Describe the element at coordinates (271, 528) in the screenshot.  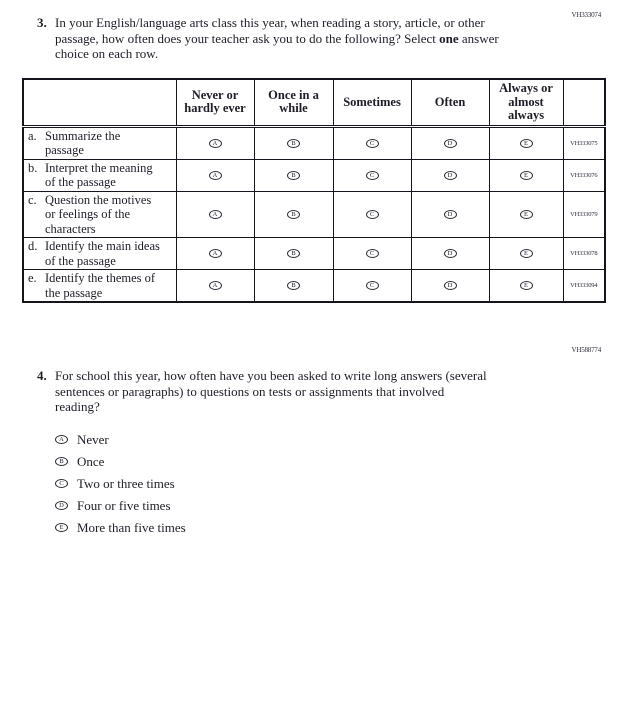
I see `option-more-than-five-times: E More than five times` at that location.